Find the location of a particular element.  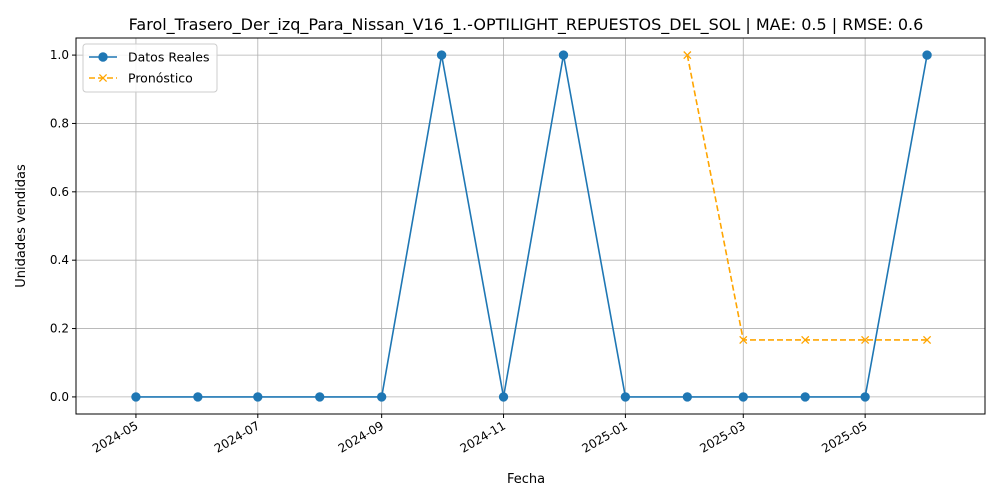

y-tick-label: 0.2 is located at coordinates (59, 329).